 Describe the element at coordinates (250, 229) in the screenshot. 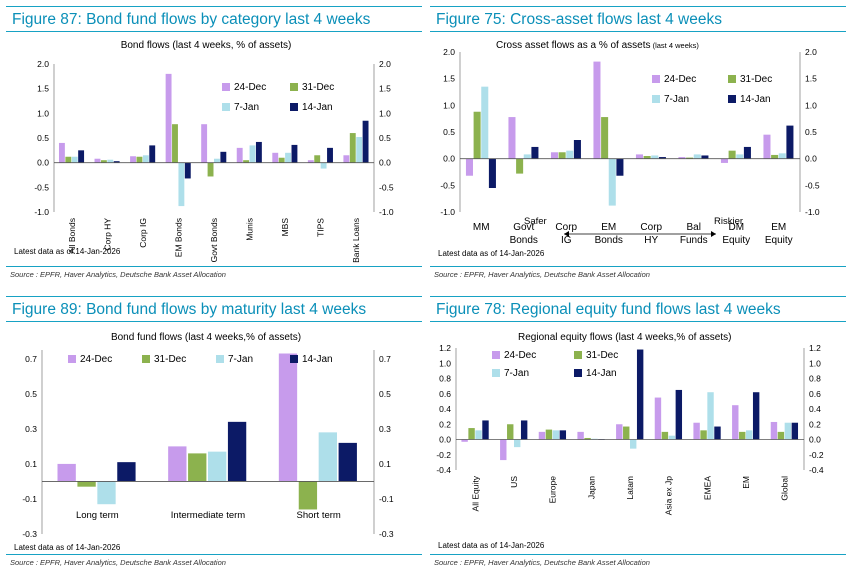

I see `category-label: Munis` at that location.